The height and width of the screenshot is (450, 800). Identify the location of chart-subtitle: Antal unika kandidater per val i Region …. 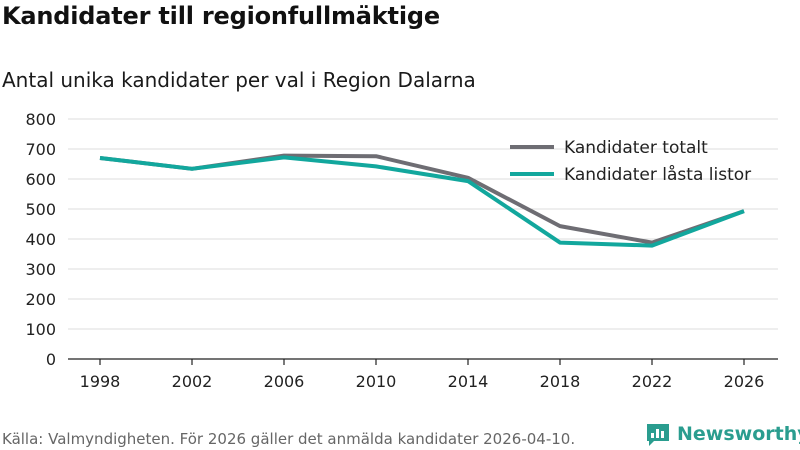
(239, 80).